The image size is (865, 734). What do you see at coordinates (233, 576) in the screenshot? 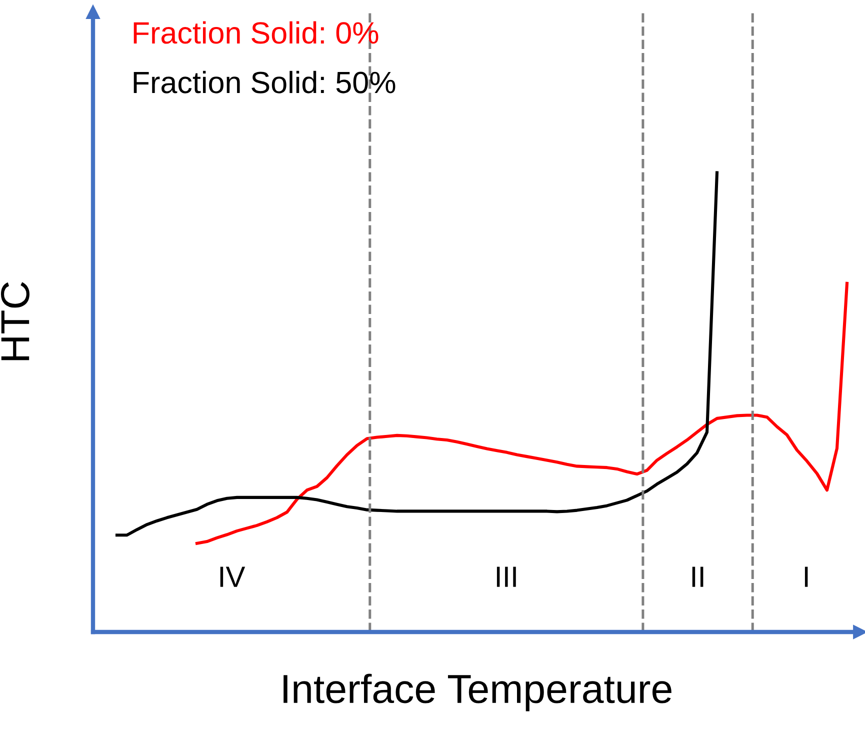
I see `annotation: IV` at bounding box center [233, 576].